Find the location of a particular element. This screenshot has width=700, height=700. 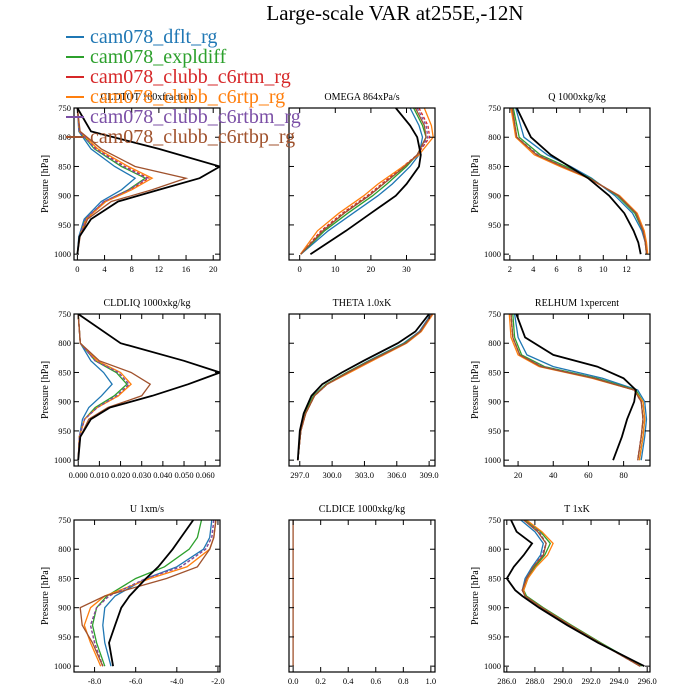

x-tick-label: 0.0 is located at coordinates (293, 681).